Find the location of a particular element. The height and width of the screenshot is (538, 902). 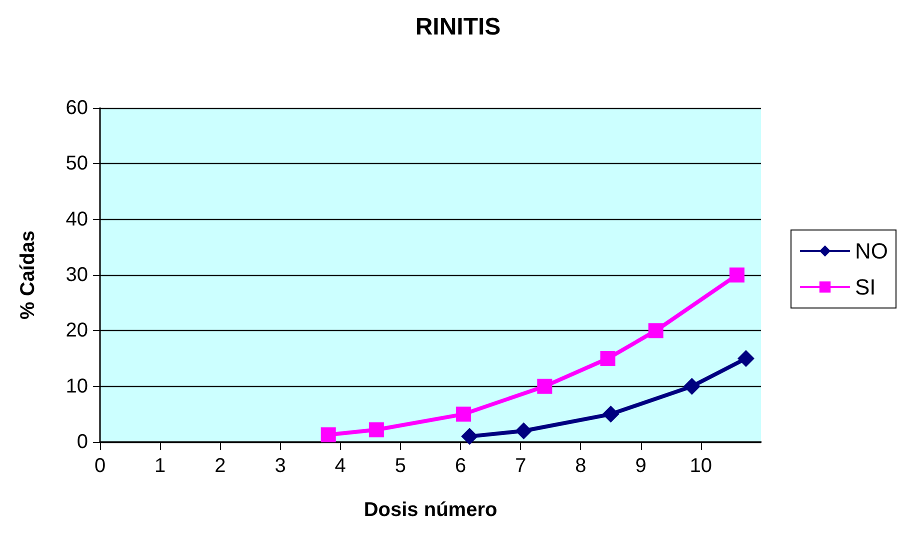

x-tick-label: 8 is located at coordinates (580, 466).